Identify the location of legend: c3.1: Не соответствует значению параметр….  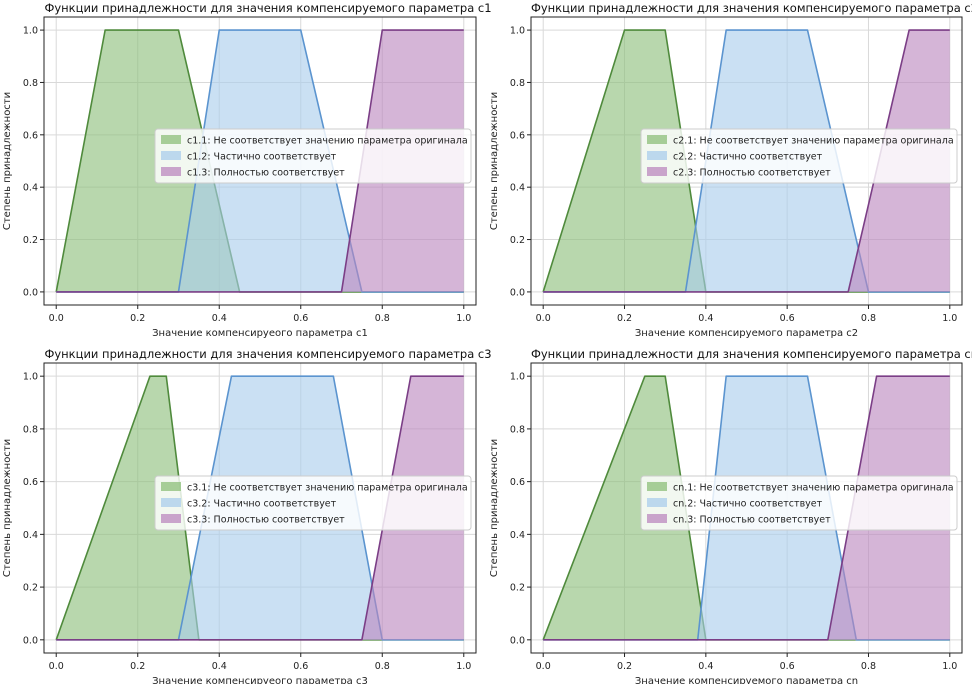
(313, 503).